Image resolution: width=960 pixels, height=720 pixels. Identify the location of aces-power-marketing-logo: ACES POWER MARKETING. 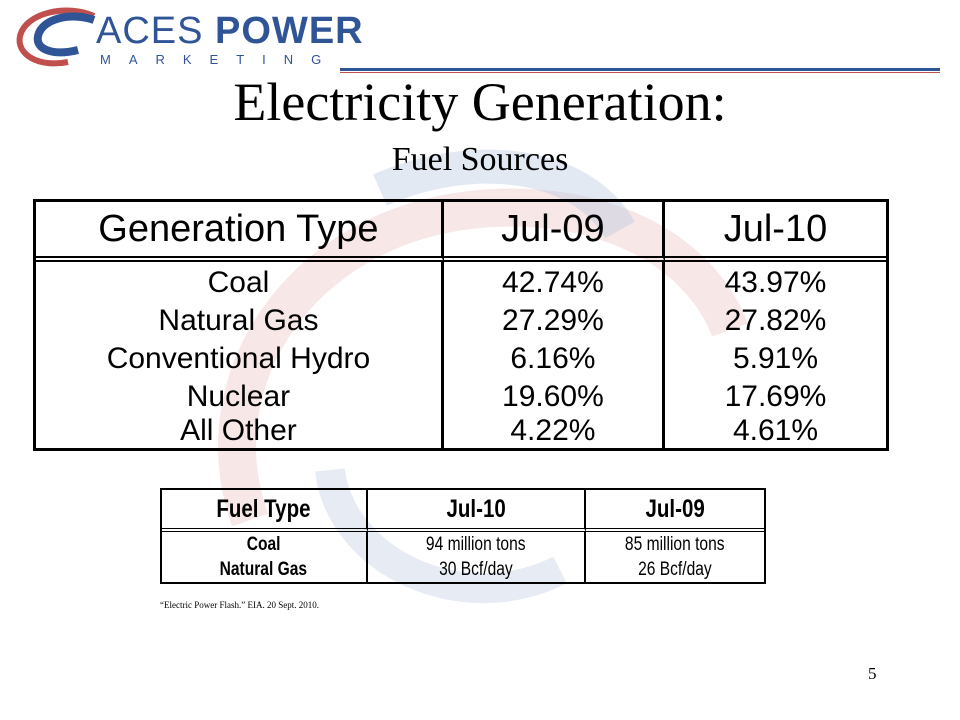
(188, 39).